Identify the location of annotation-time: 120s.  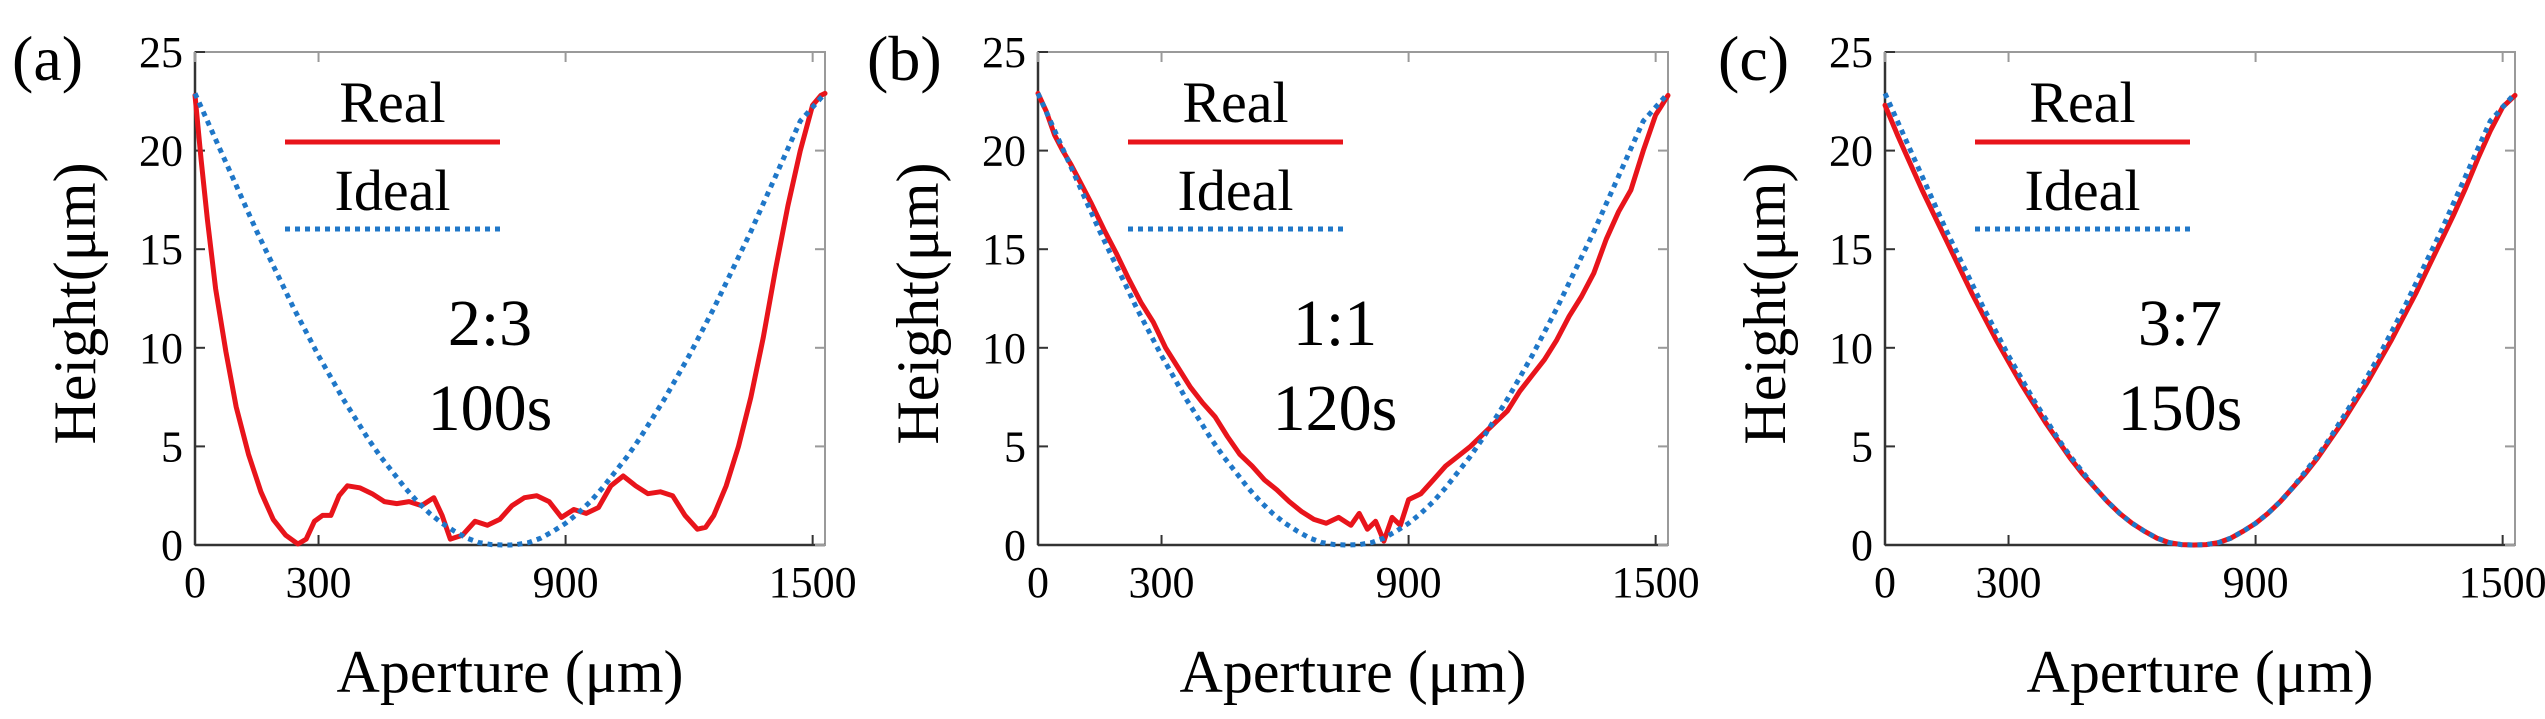
(1335, 408).